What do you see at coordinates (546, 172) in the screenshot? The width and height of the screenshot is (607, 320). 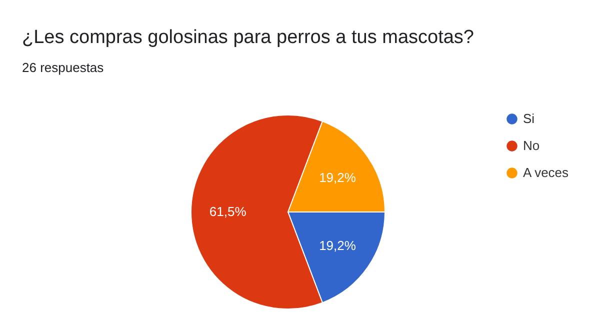 I see `legend-label: A veces` at bounding box center [546, 172].